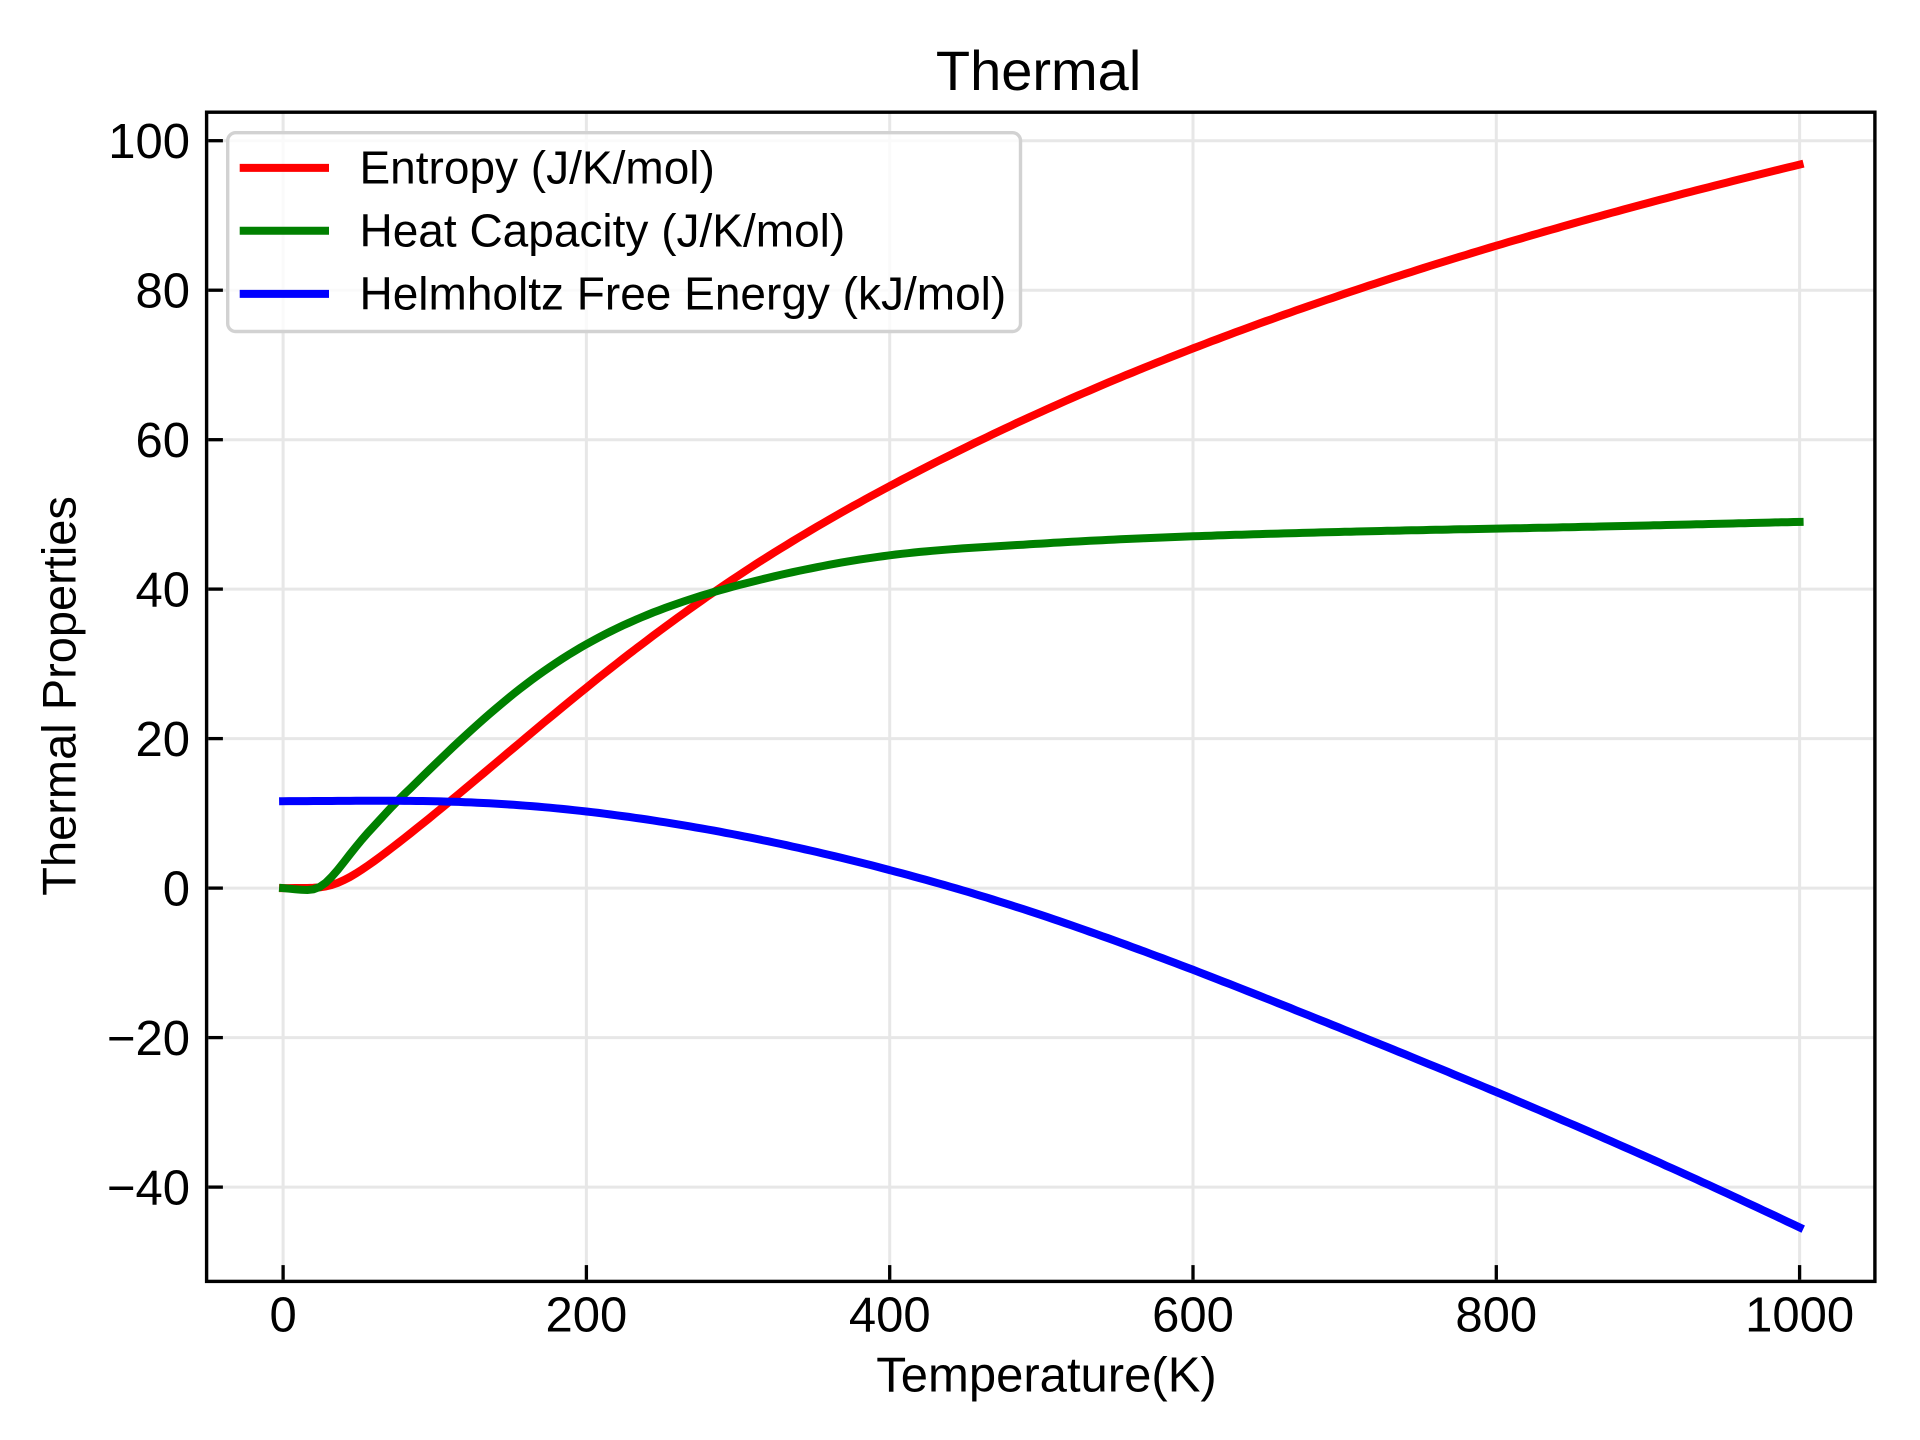 The height and width of the screenshot is (1440, 1920). What do you see at coordinates (162, 591) in the screenshot?
I see `svg-text: 40` at bounding box center [162, 591].